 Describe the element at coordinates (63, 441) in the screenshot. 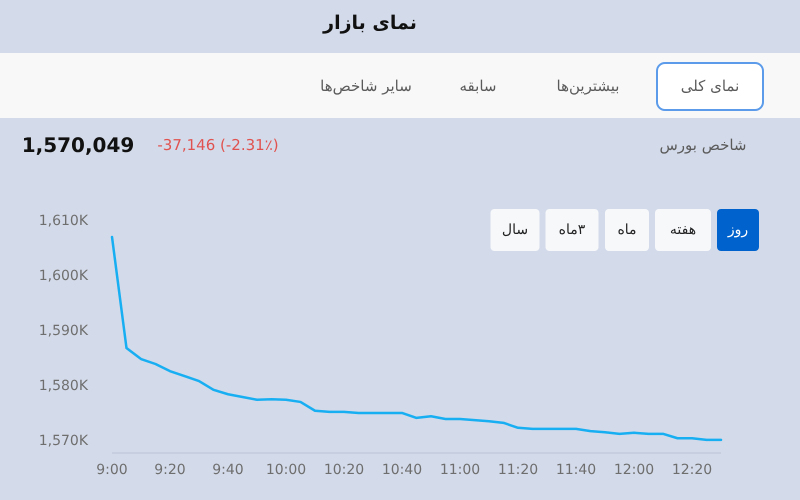

I see `y-tick-label: 1,570K` at that location.